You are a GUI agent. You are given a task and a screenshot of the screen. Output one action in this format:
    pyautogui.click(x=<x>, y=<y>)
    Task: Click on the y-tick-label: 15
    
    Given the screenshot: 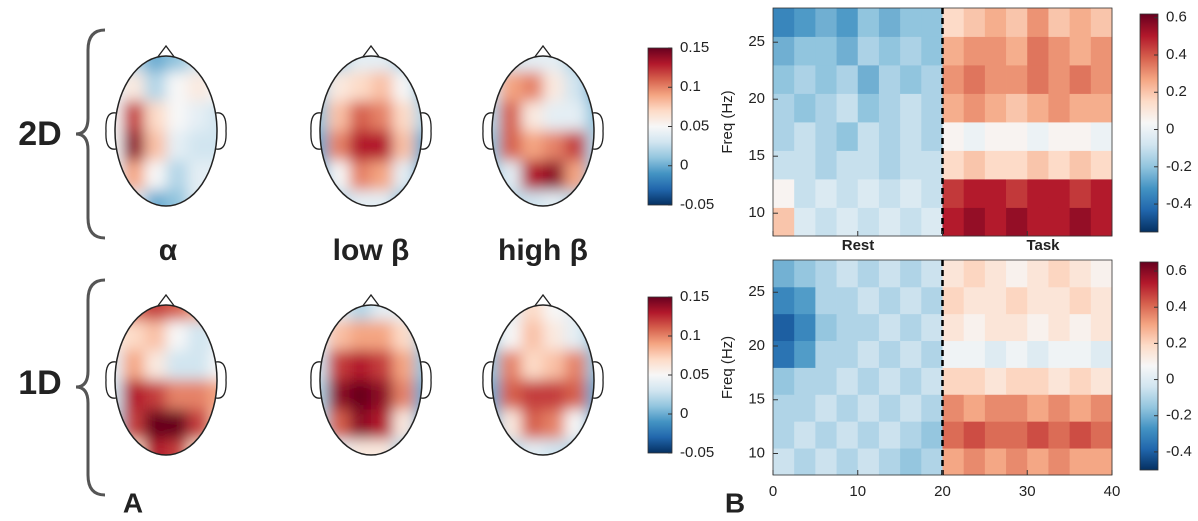 What is the action you would take?
    pyautogui.click(x=756, y=399)
    